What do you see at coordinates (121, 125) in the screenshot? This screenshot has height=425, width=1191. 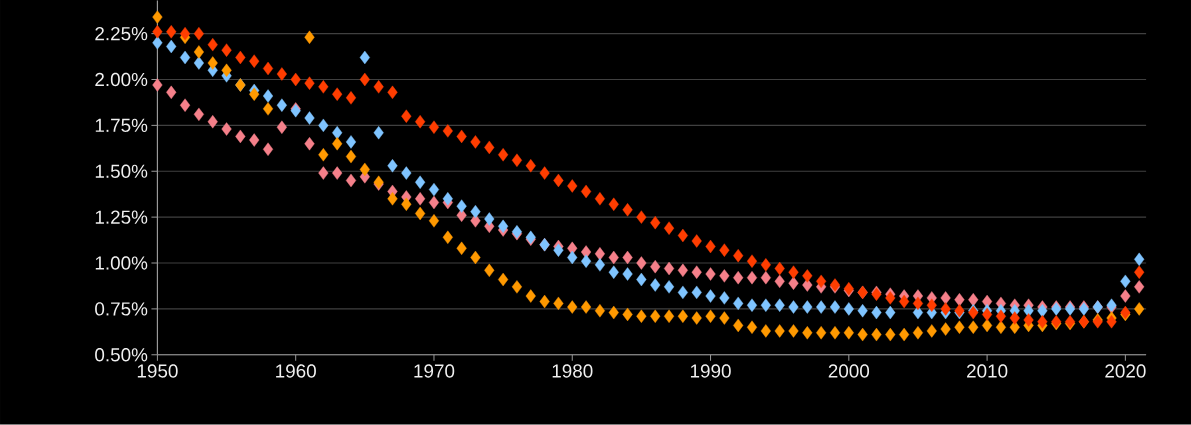 I see `y-tick-label: 1.75%` at bounding box center [121, 125].